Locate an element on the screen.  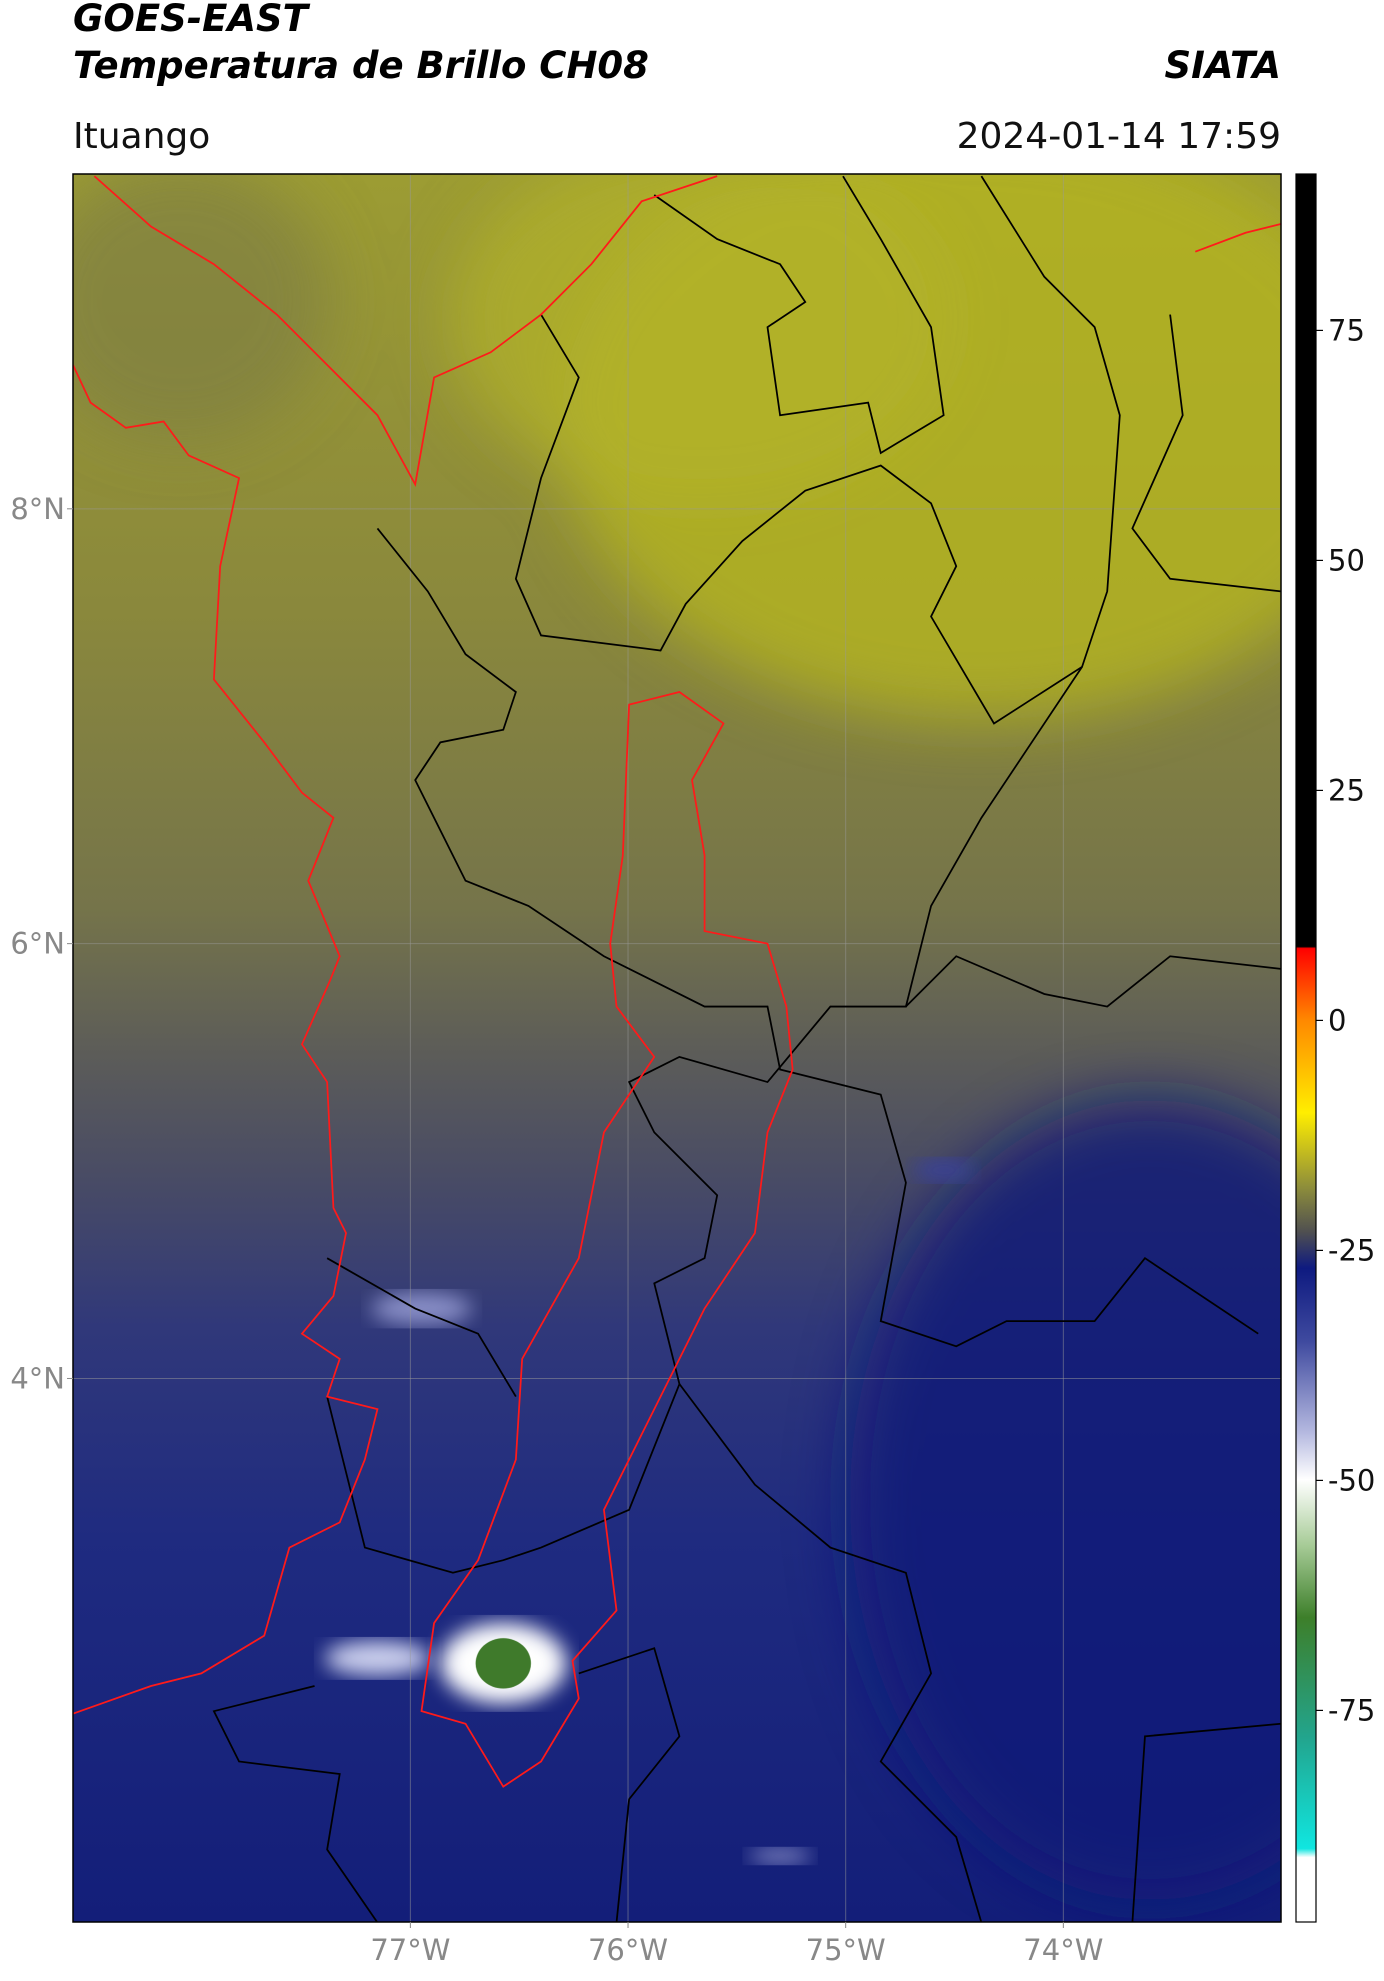
y-tick-label: 8°N is located at coordinates (37, 509).